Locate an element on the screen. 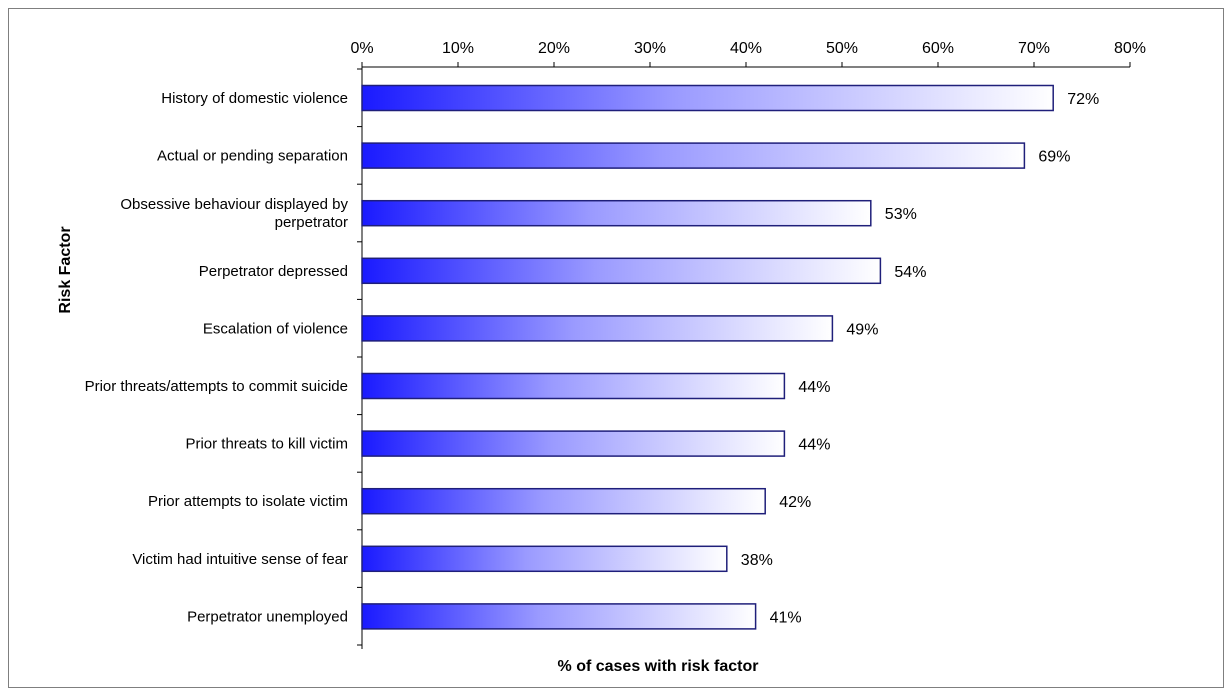 Image resolution: width=1232 pixels, height=691 pixels. category-label: Prior threats/attempts to commit suicide is located at coordinates (216, 386).